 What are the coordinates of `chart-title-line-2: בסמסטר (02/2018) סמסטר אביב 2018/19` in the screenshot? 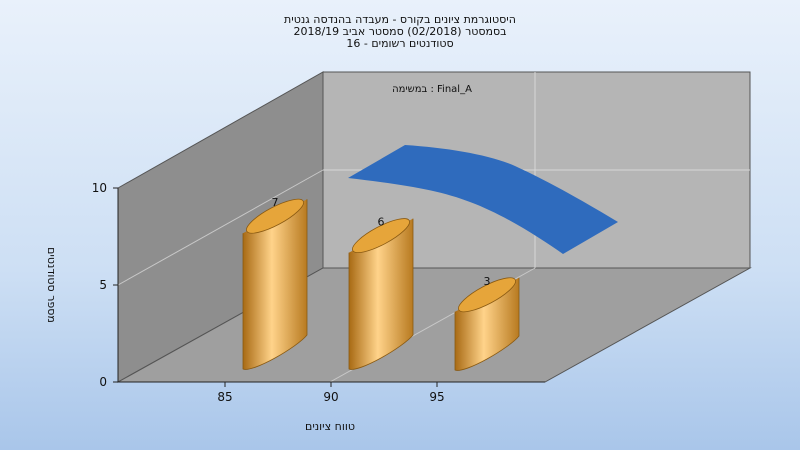 It's located at (399, 31).